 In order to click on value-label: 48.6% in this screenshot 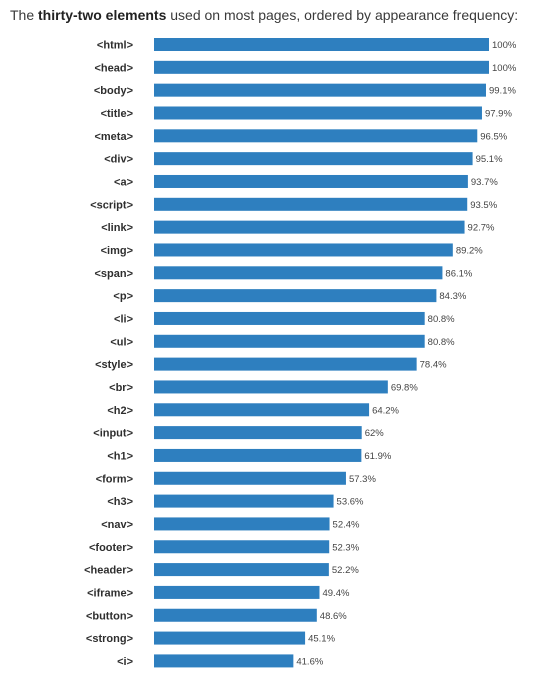, I will do `click(333, 616)`.